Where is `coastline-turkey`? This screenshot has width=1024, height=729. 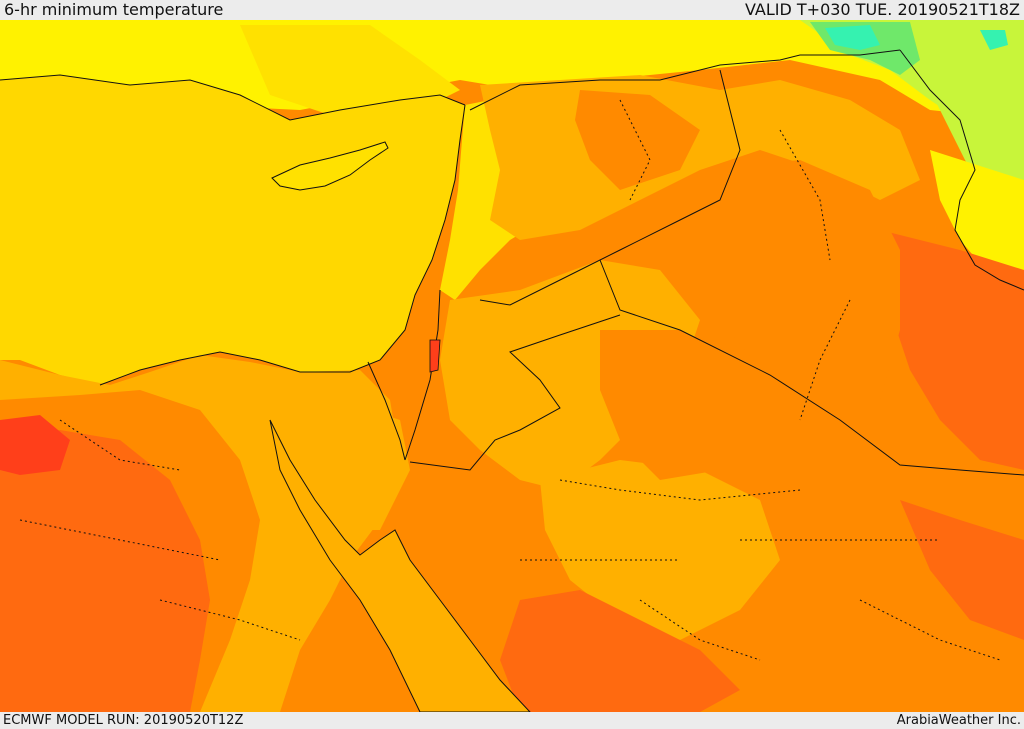 coastline-turkey is located at coordinates (233, 97).